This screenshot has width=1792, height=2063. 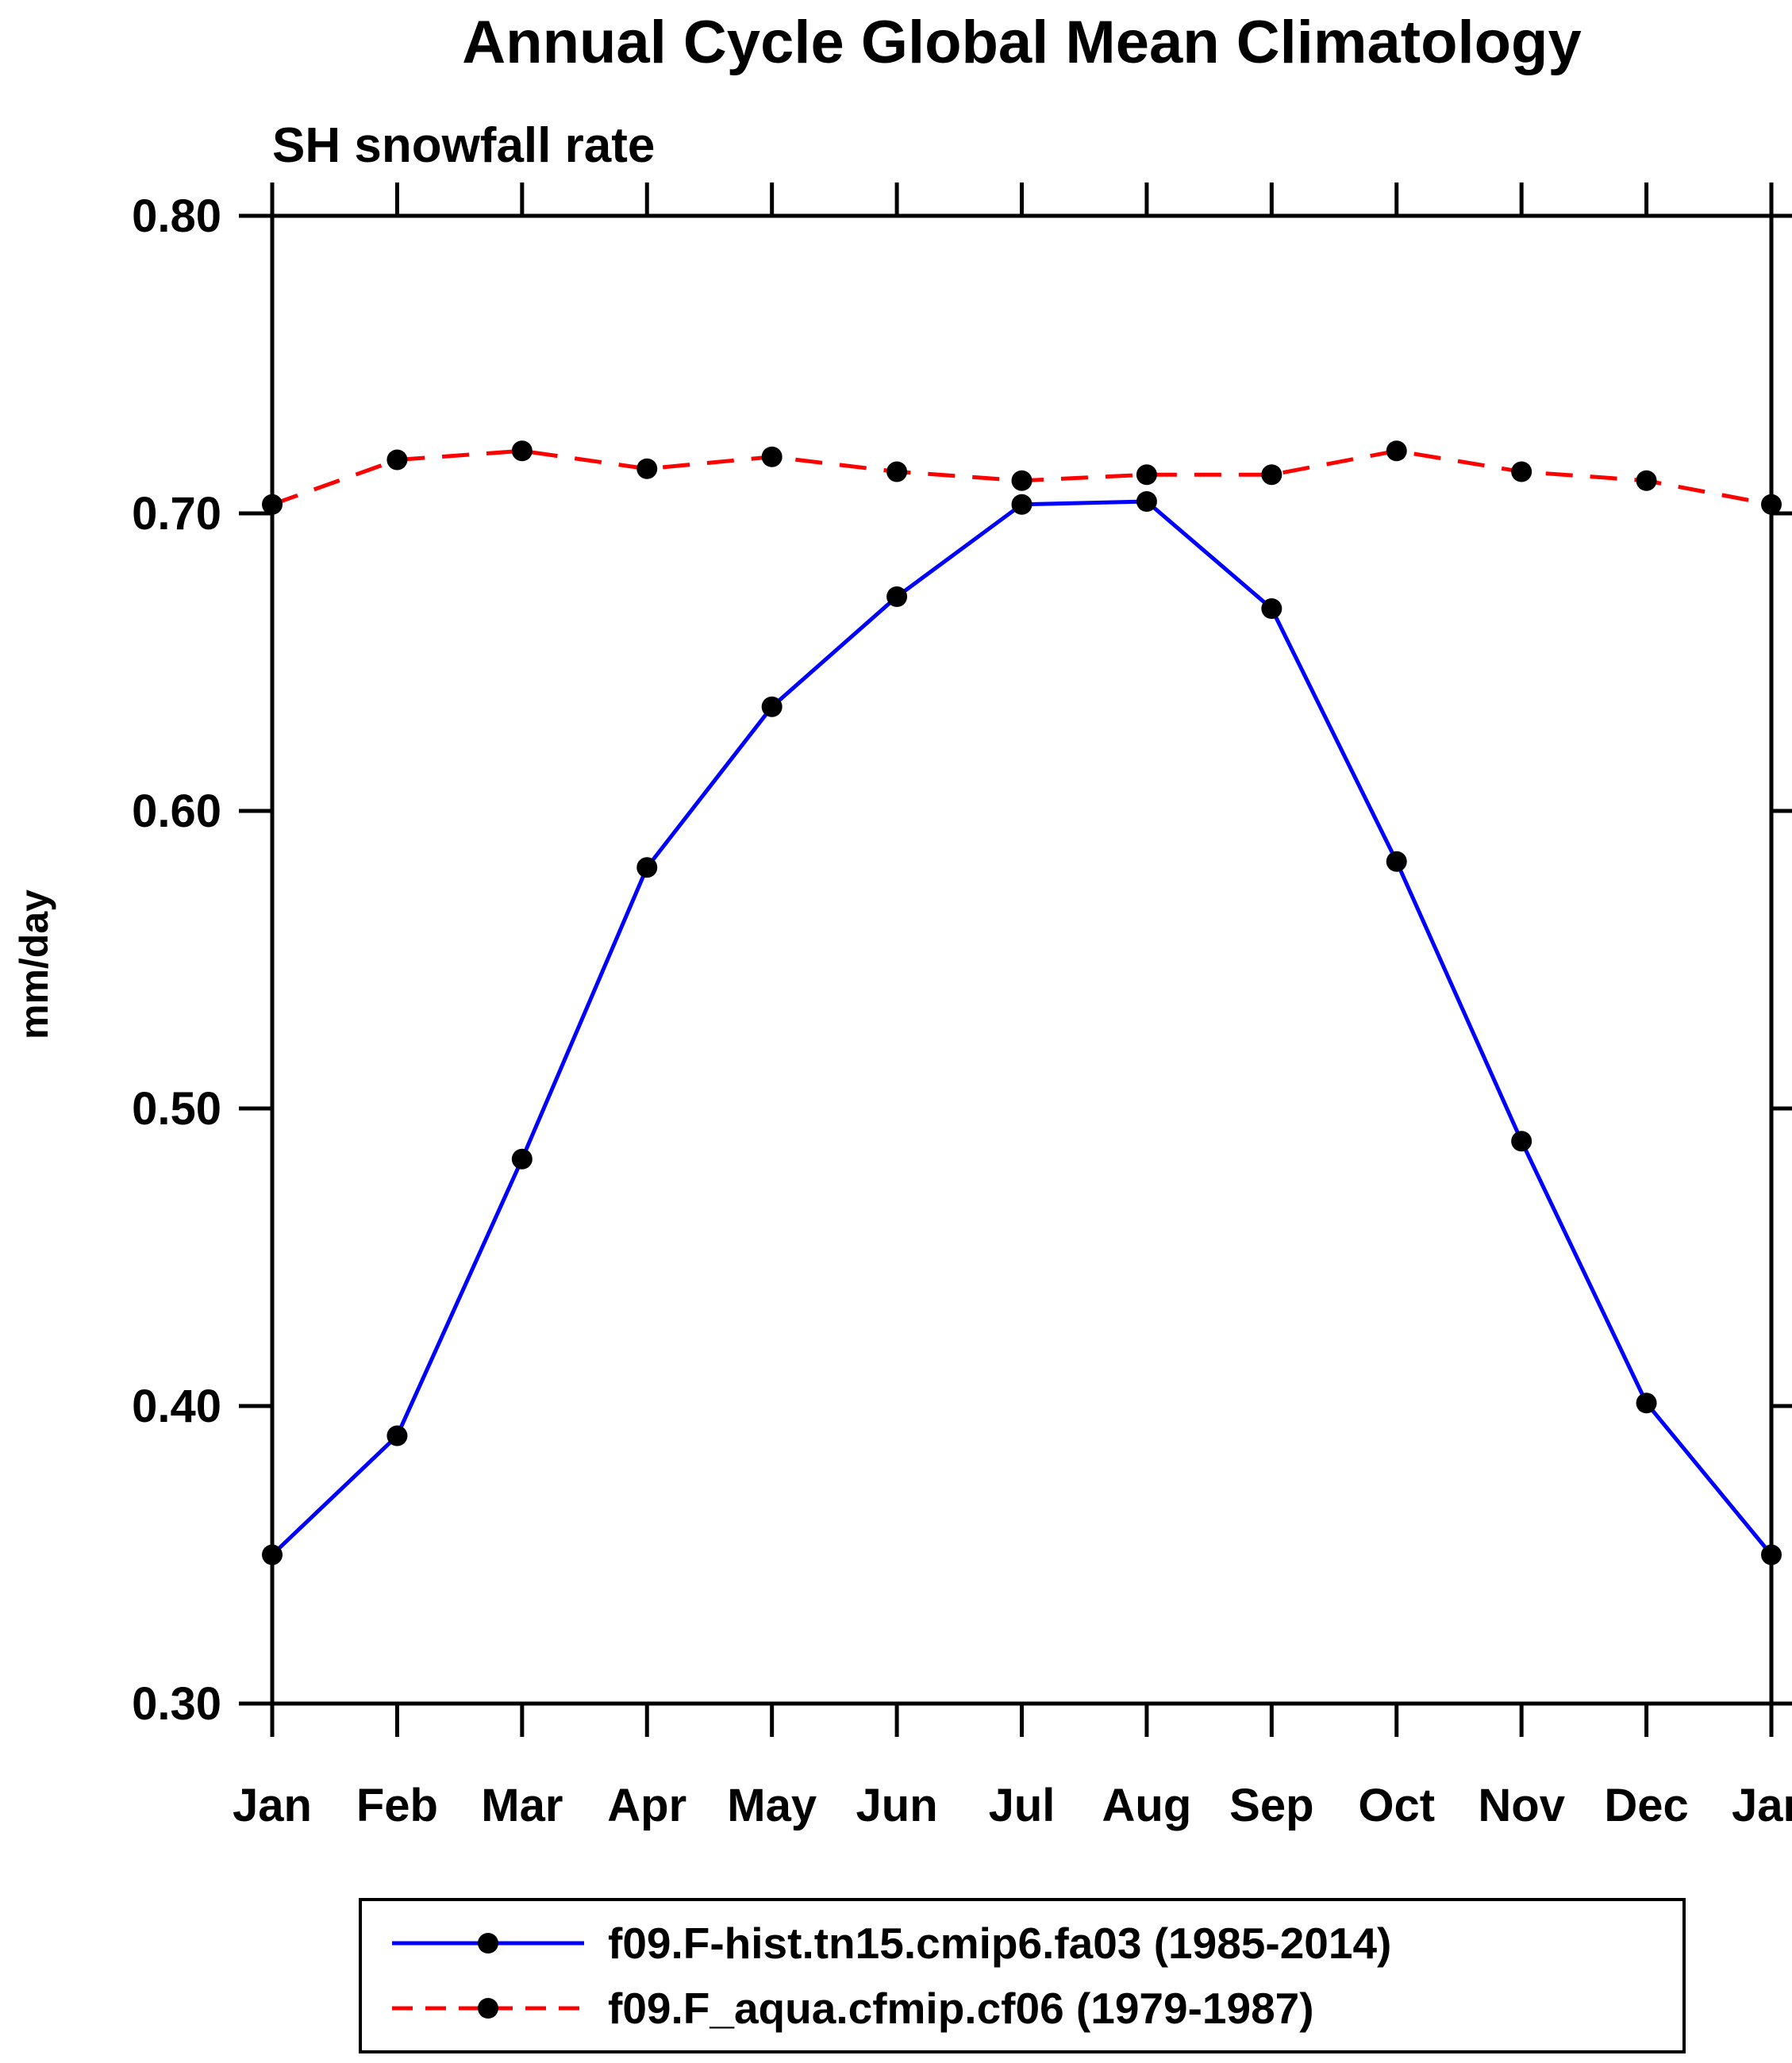 What do you see at coordinates (176, 811) in the screenshot?
I see `y-tick-label: 0.60` at bounding box center [176, 811].